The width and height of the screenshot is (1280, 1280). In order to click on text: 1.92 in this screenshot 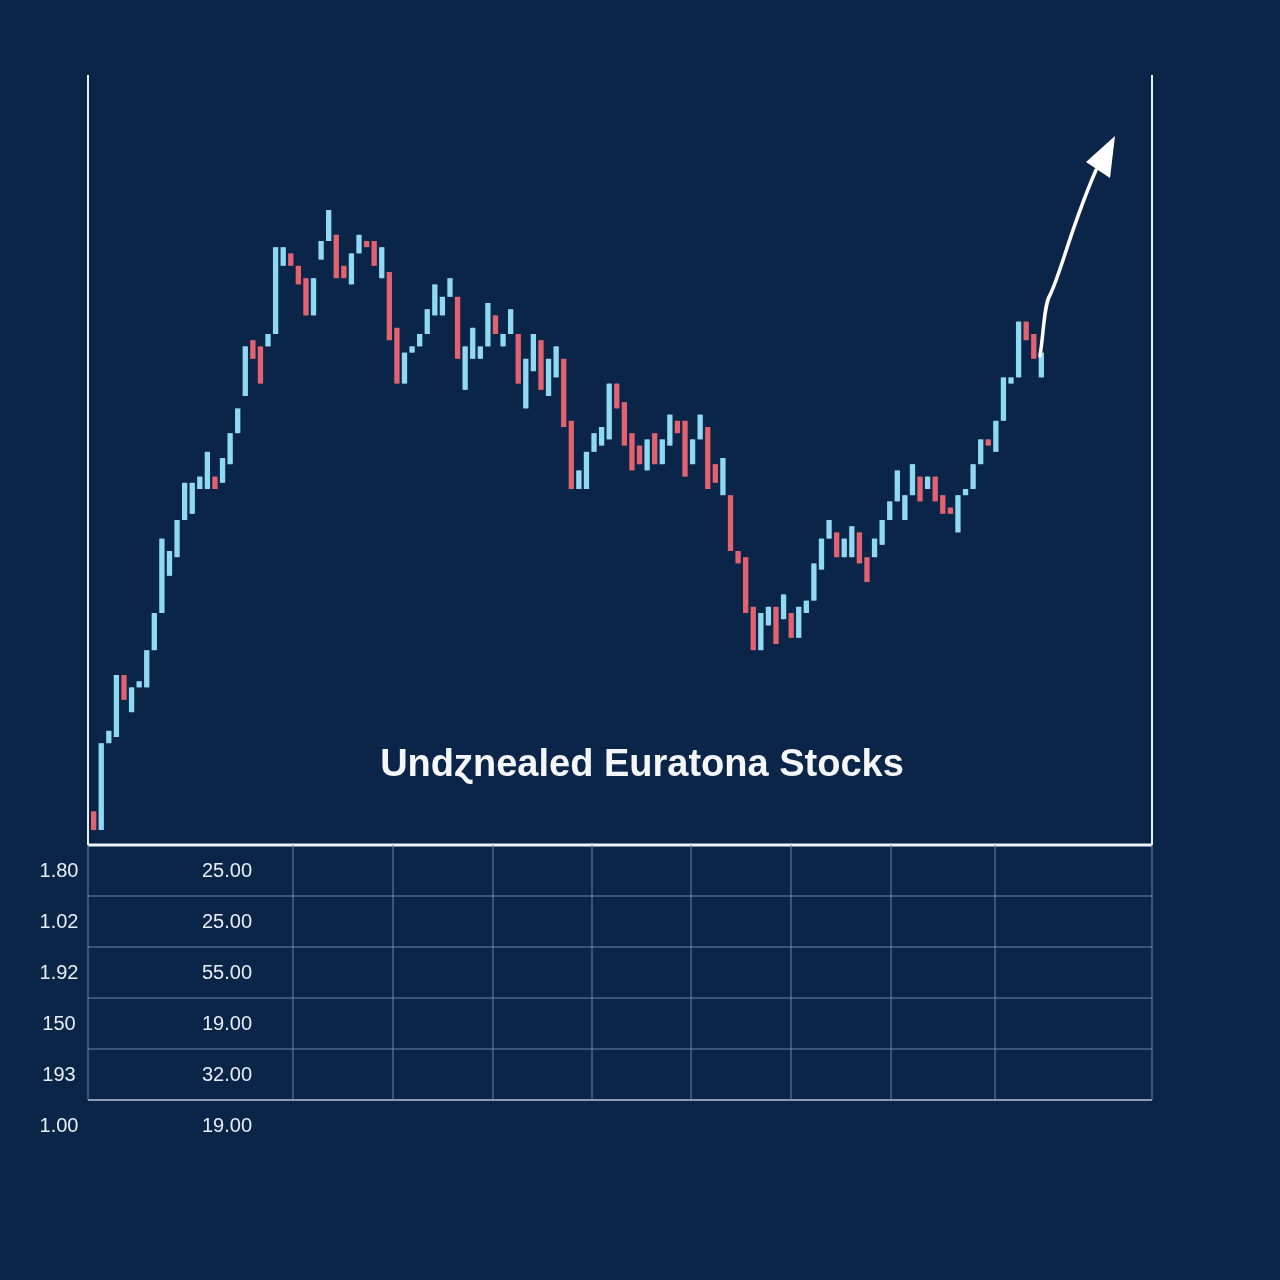, I will do `click(59, 972)`.